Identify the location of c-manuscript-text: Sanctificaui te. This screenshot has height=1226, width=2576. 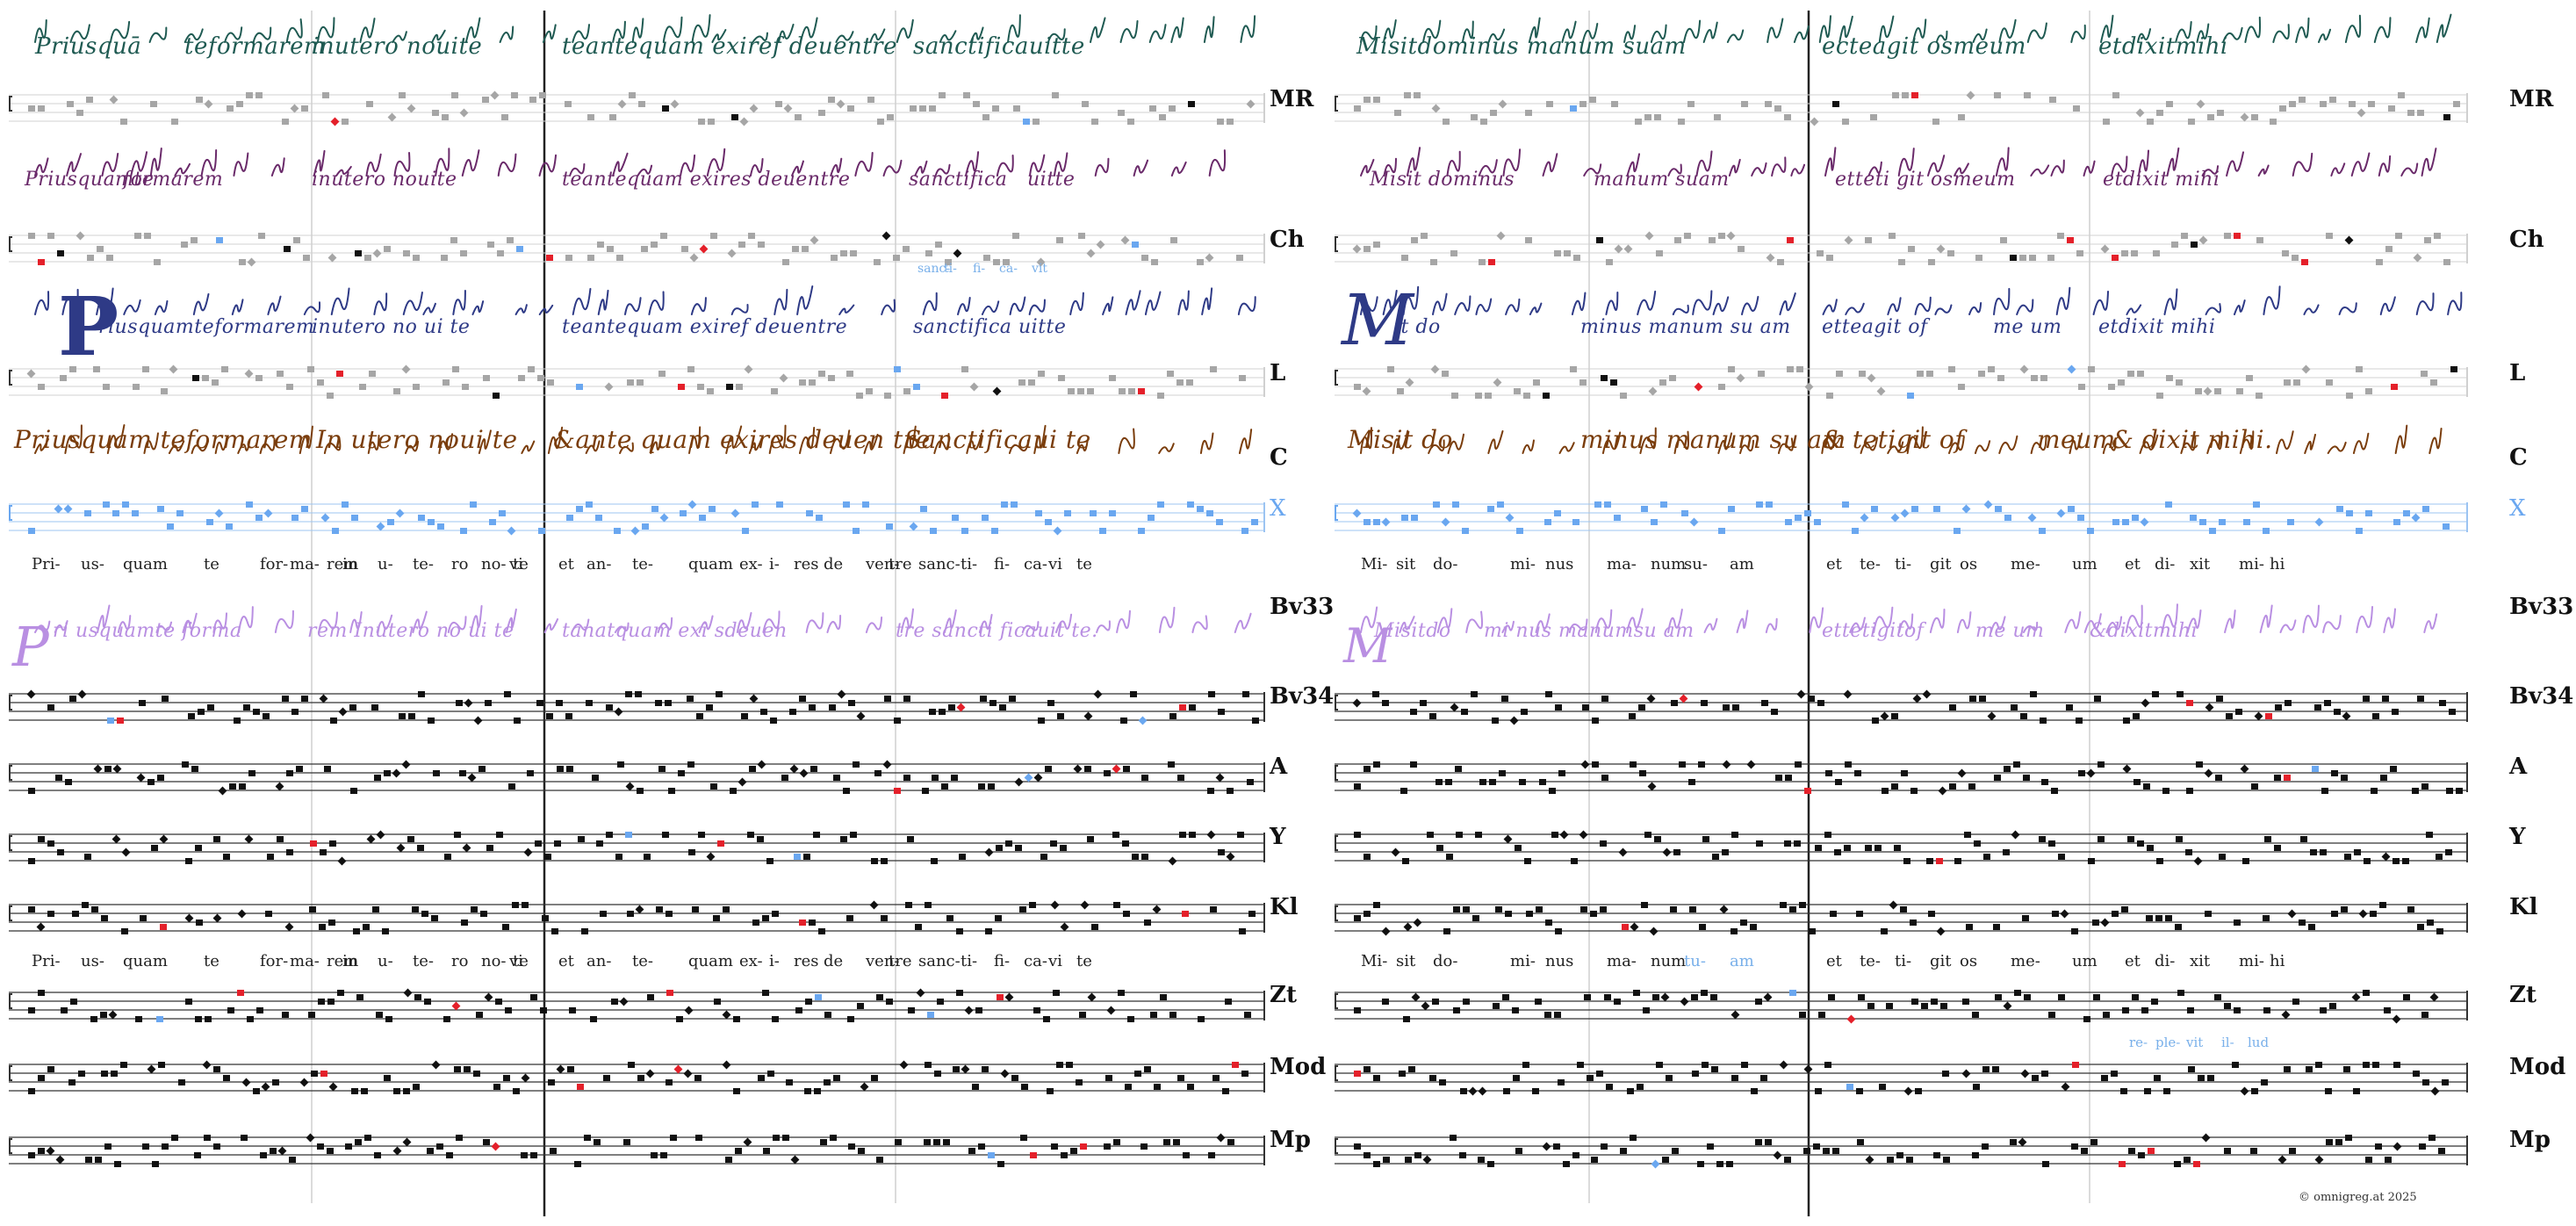
(997, 439).